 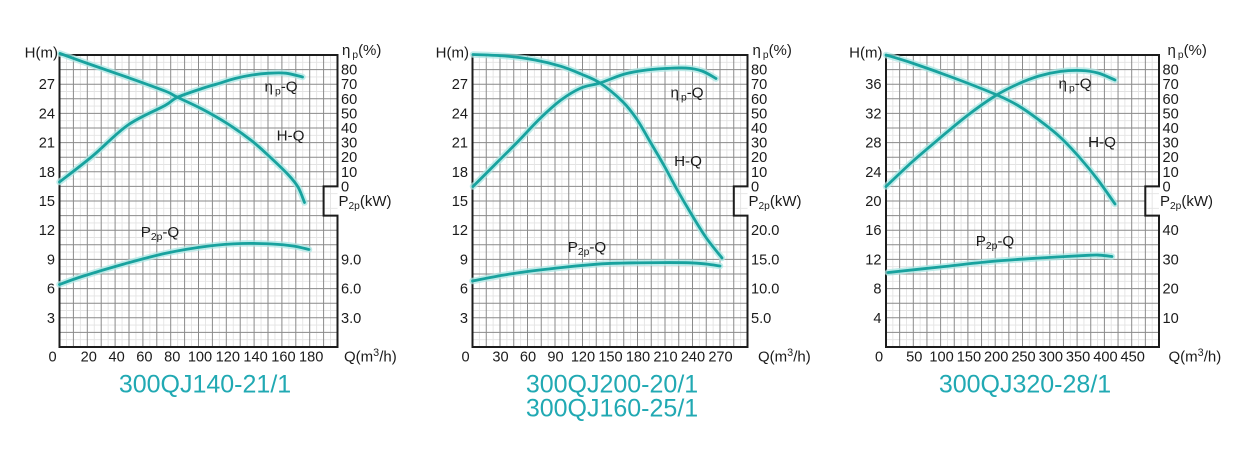 What do you see at coordinates (1025, 385) in the screenshot?
I see `svg-text: 300QJ320-28/1` at bounding box center [1025, 385].